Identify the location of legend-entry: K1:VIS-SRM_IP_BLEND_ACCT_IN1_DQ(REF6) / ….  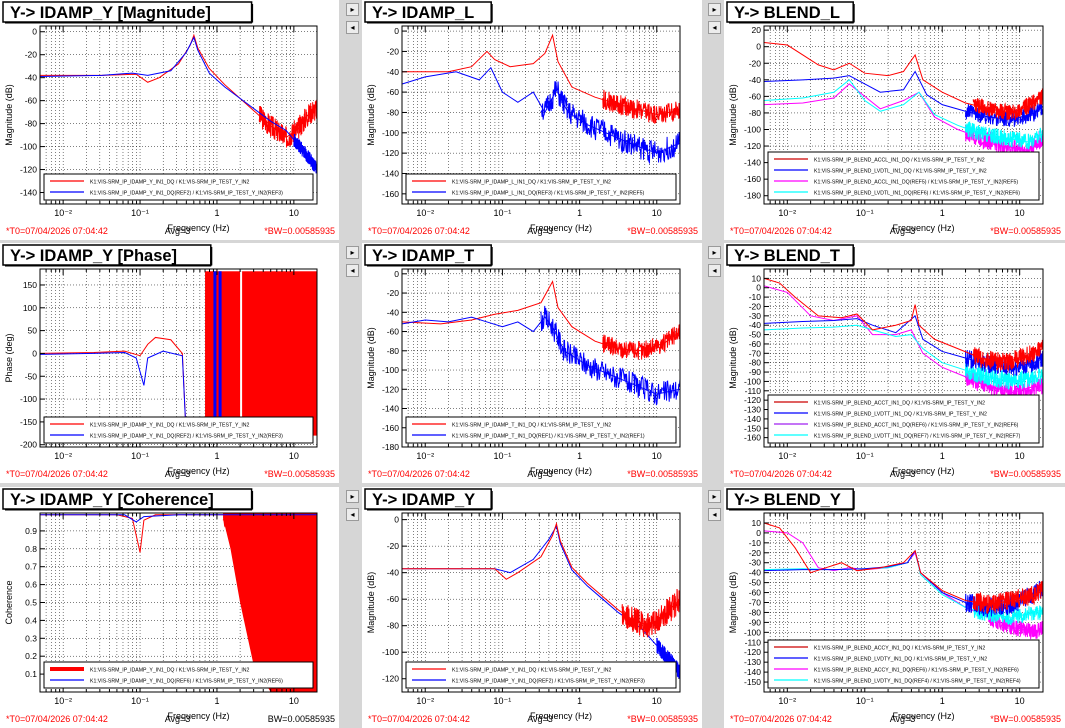
(916, 426).